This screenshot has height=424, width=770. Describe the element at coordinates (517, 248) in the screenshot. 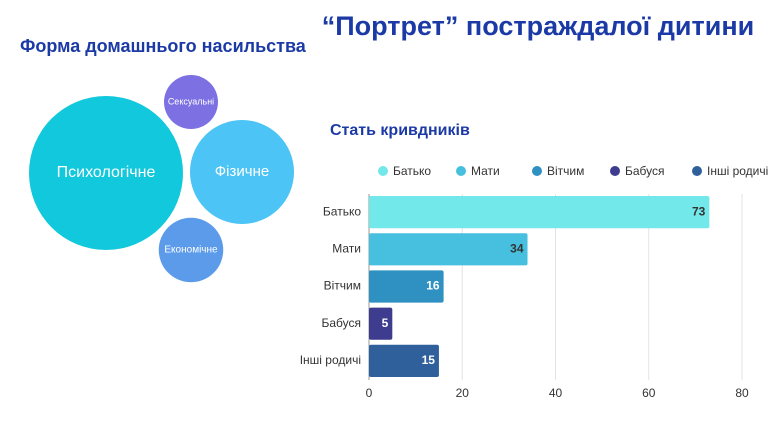

I see `value-label: 34` at that location.